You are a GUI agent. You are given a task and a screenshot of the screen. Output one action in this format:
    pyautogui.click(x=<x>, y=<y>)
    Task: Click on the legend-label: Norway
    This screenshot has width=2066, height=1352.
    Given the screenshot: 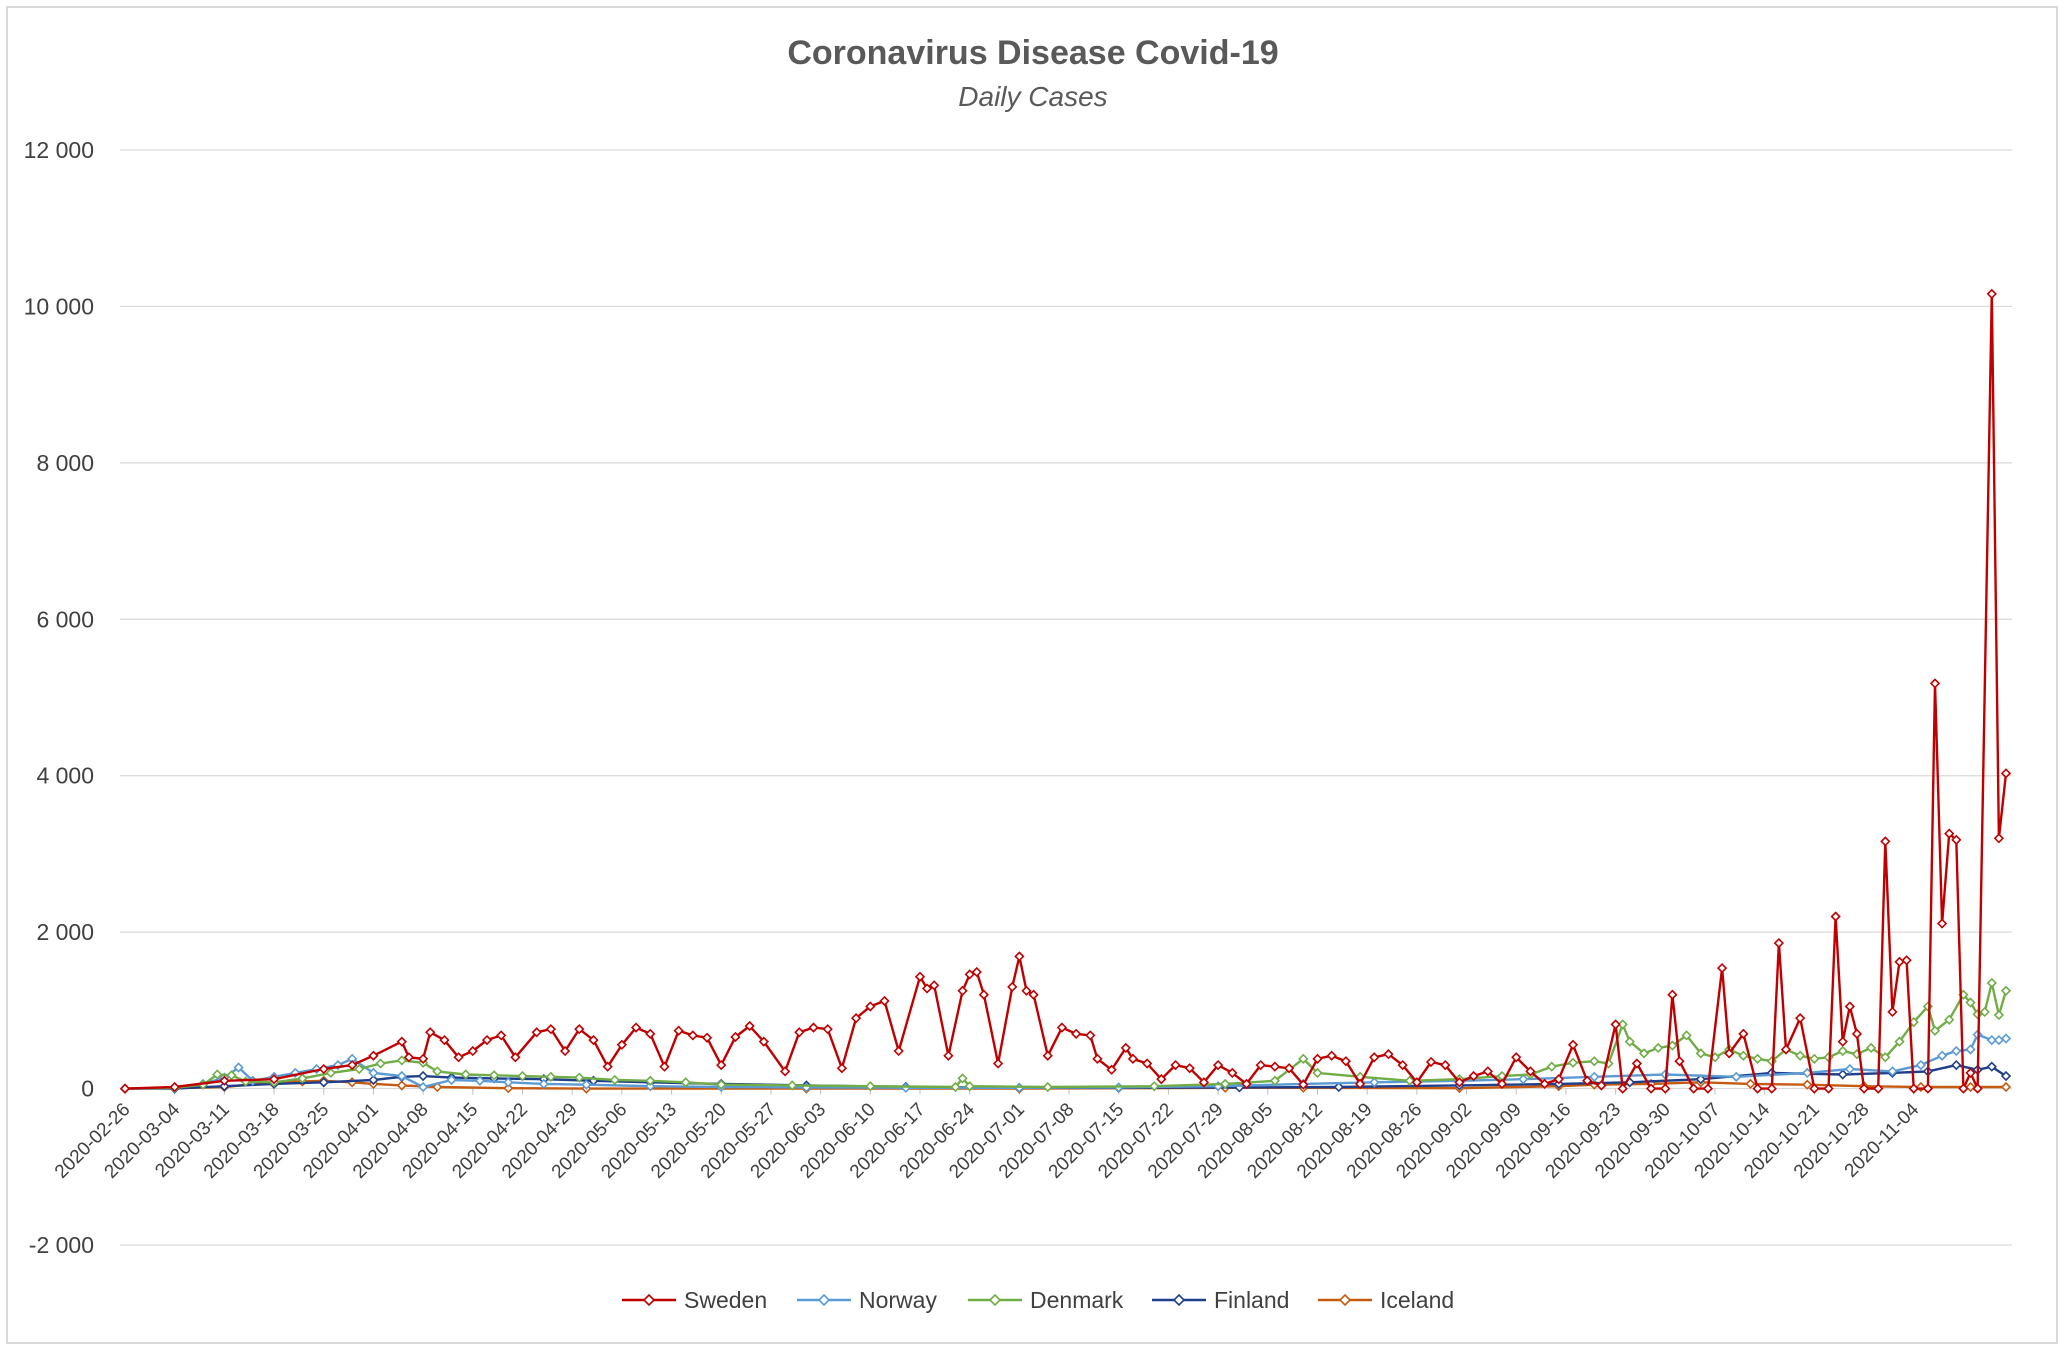 What is the action you would take?
    pyautogui.click(x=898, y=1300)
    